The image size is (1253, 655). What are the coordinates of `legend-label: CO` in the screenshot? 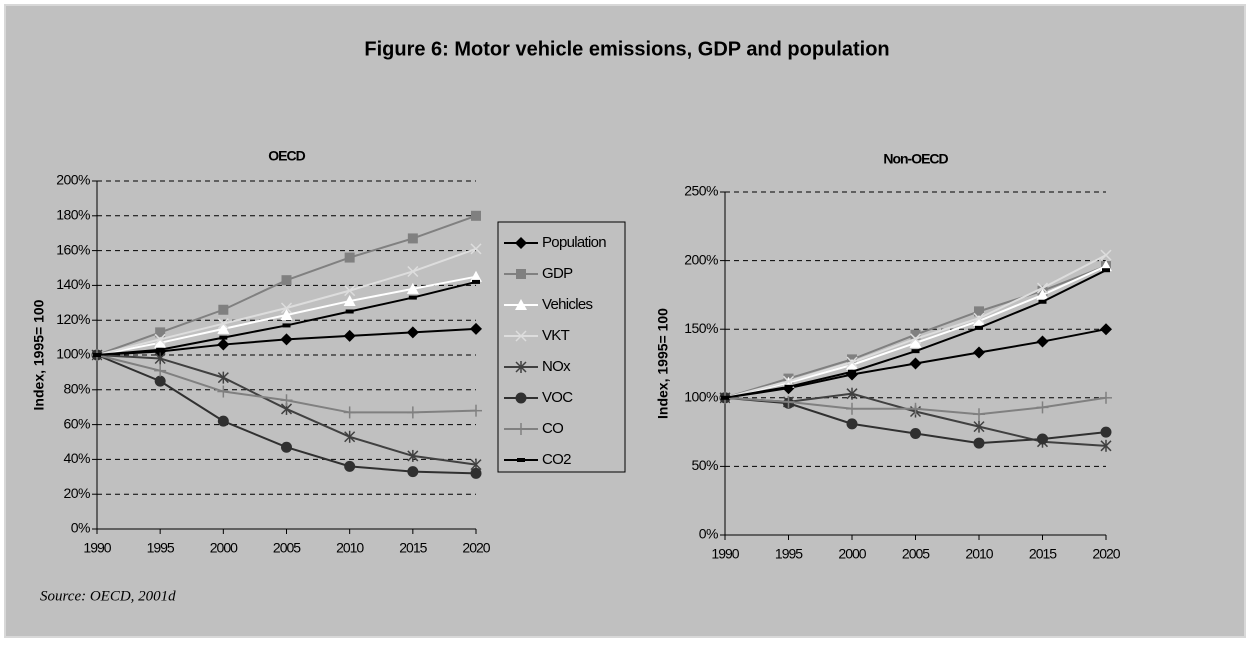 It's located at (552, 428).